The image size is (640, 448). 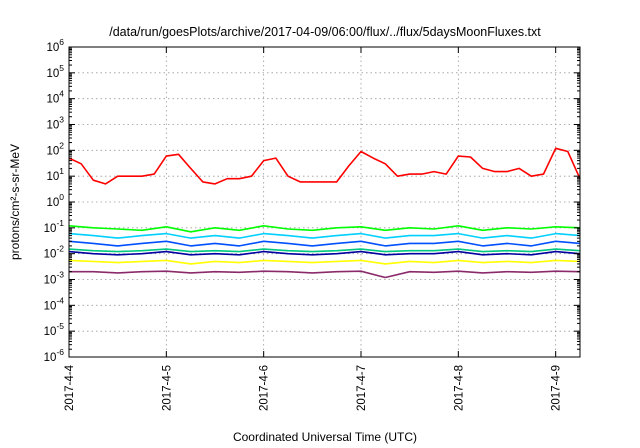 What do you see at coordinates (362, 388) in the screenshot?
I see `x-tick-label: 2017-4-7` at bounding box center [362, 388].